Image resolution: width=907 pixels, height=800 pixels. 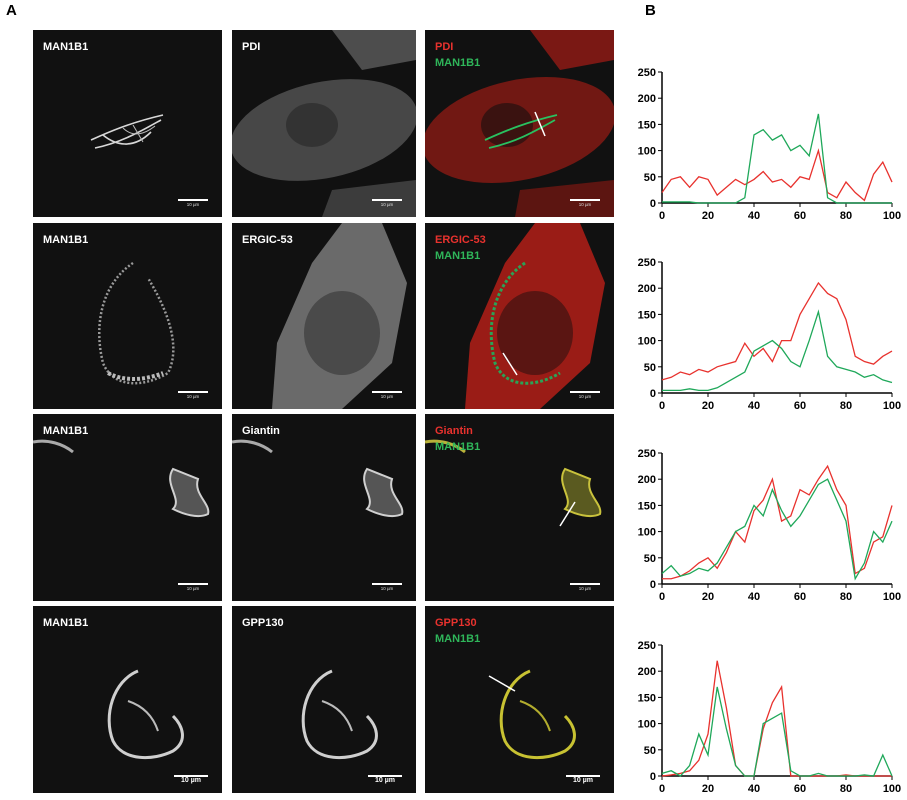 I want to click on micrograph-row3-partner: Giantin 10 µm, so click(x=324, y=507).